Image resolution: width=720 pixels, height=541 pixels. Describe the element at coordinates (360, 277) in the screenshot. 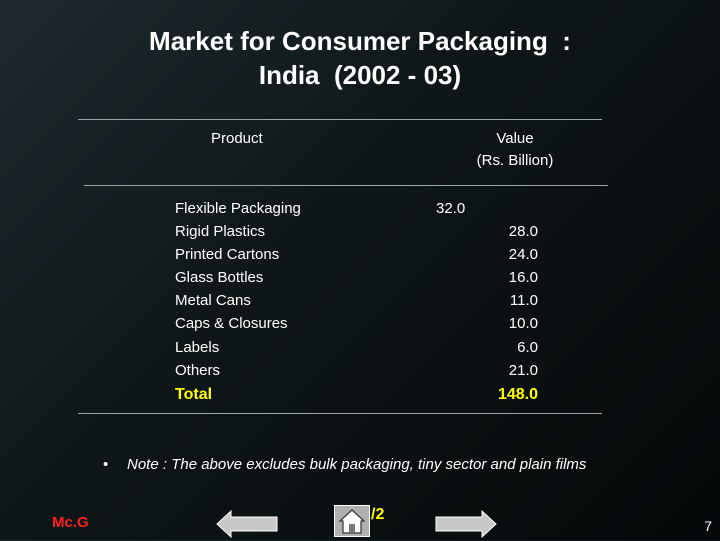

I see `table-row: Glass Bottles 16.0` at that location.